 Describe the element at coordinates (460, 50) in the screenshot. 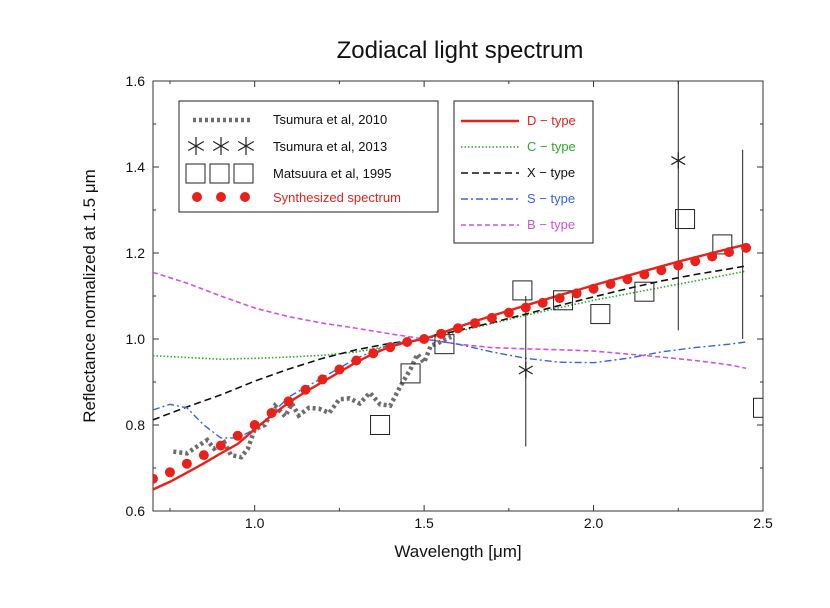

I see `chart-title: Zodiacal light spectrum` at that location.